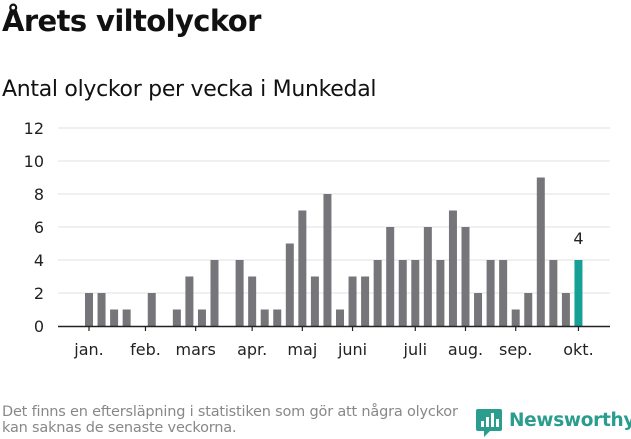  Describe the element at coordinates (39, 227) in the screenshot. I see `y-tick-label: 6` at that location.